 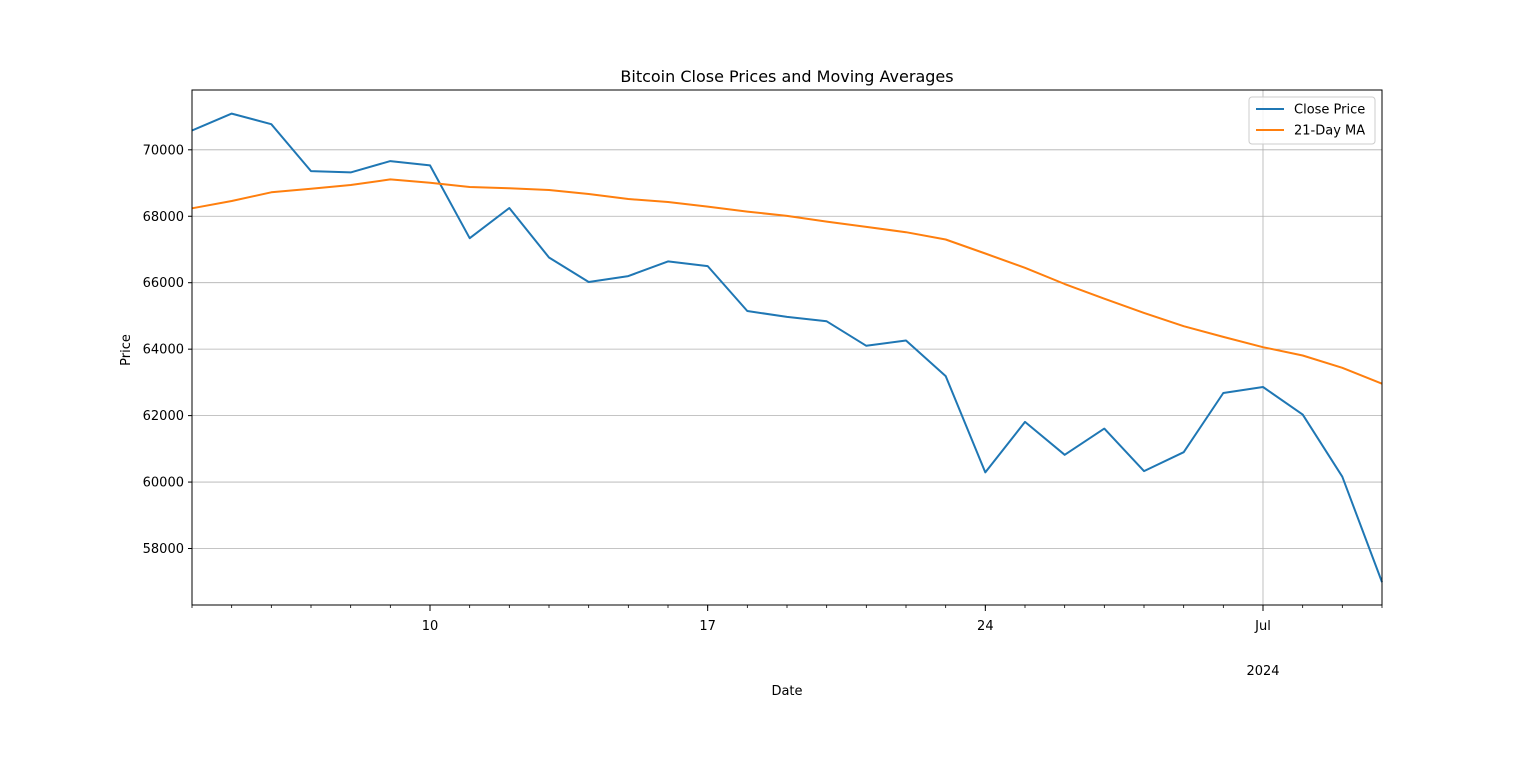 What do you see at coordinates (163, 150) in the screenshot?
I see `y-tick-label: 70000` at bounding box center [163, 150].